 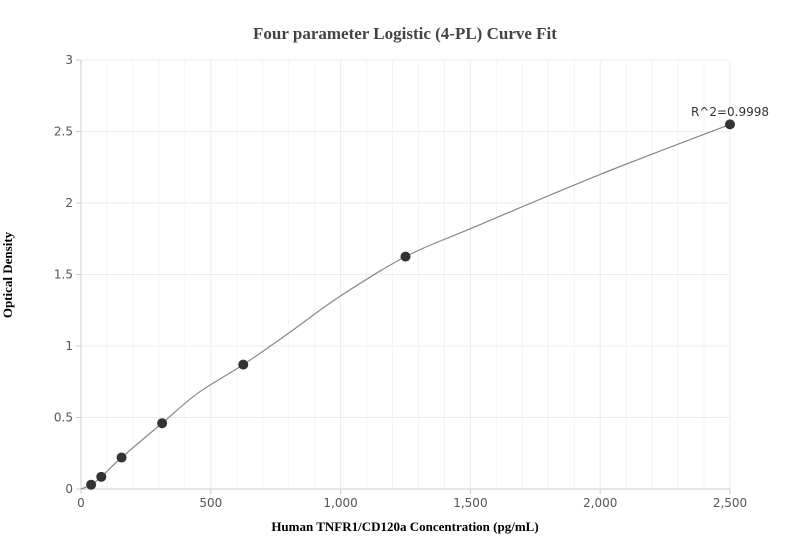 What do you see at coordinates (730, 112) in the screenshot?
I see `r-squared-annotation: R^2=0.9998` at bounding box center [730, 112].